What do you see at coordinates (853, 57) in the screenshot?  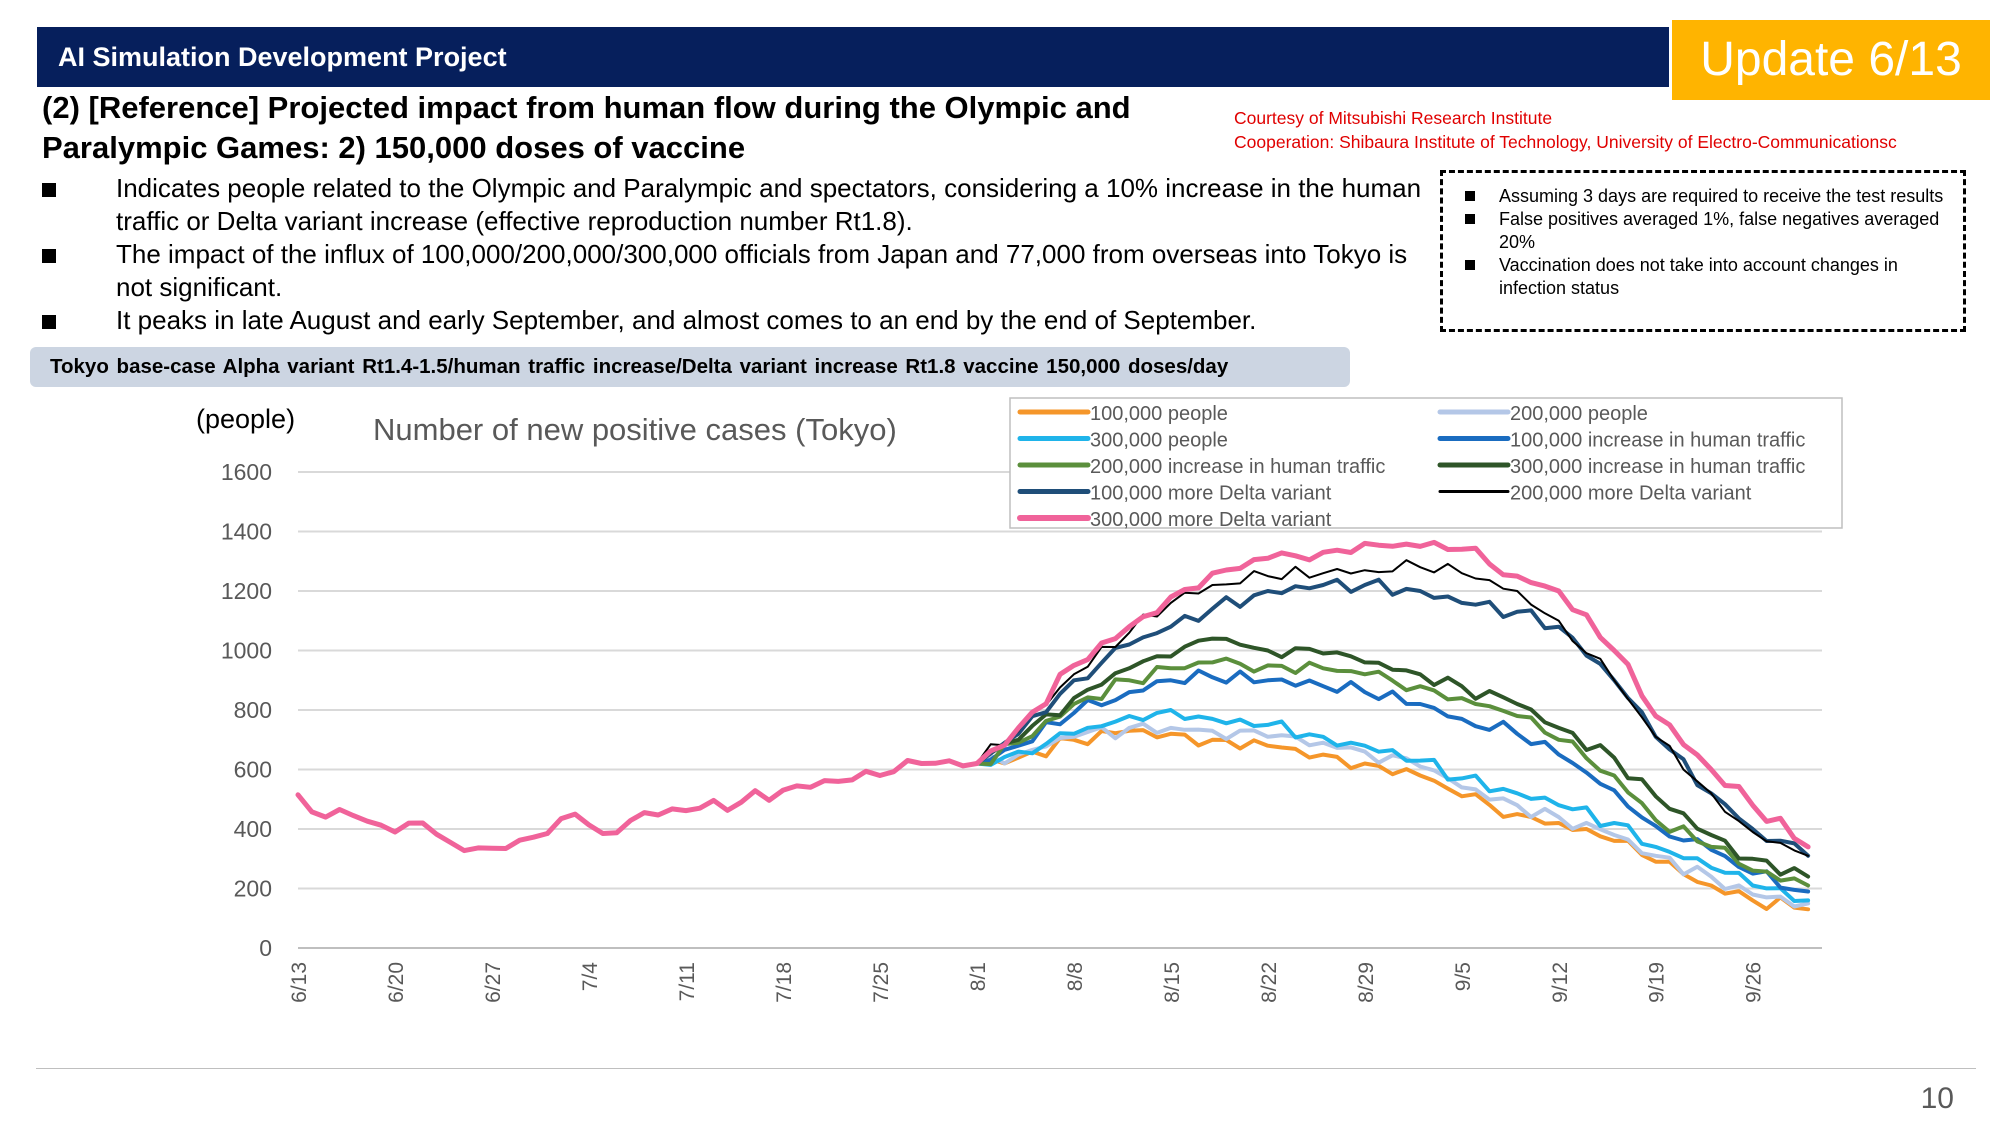 I see `header-bar` at bounding box center [853, 57].